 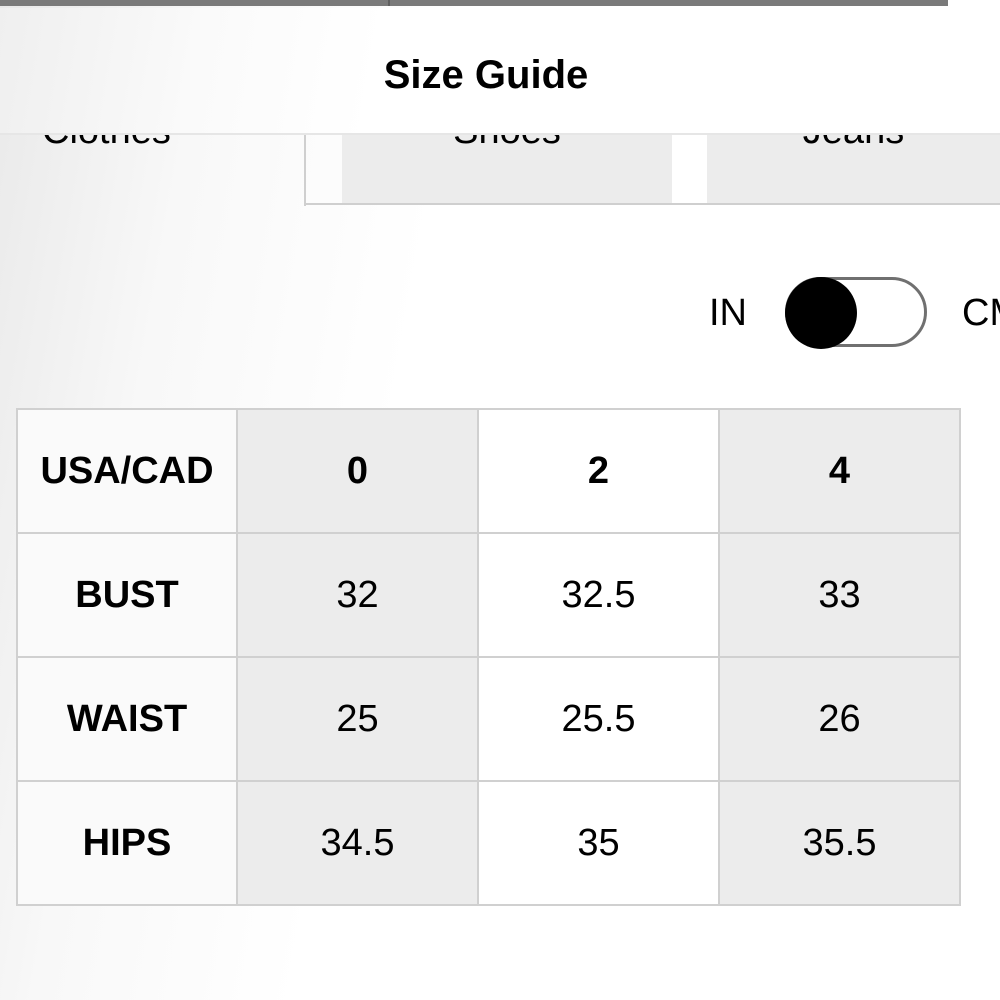 I want to click on table-header-cell: USA/CAD, so click(x=127, y=471).